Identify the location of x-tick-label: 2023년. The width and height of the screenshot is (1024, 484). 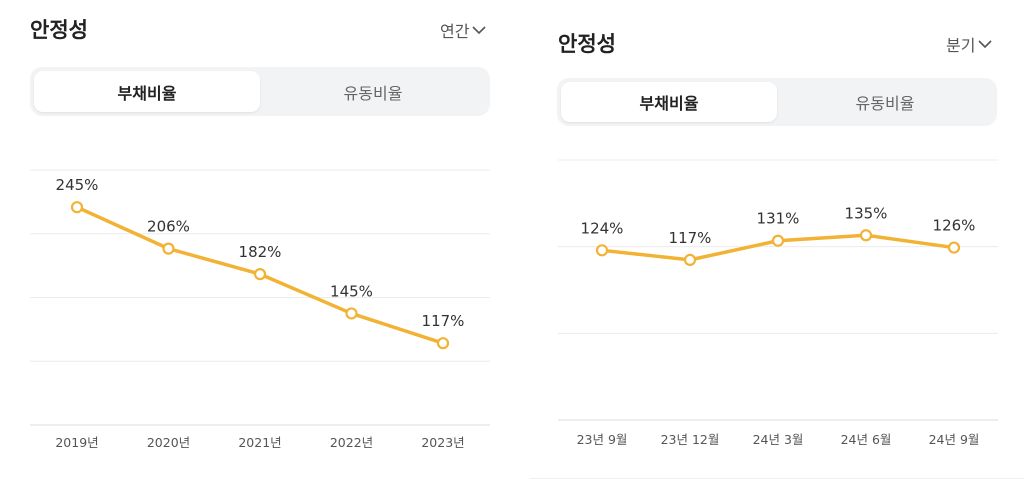
(442, 442).